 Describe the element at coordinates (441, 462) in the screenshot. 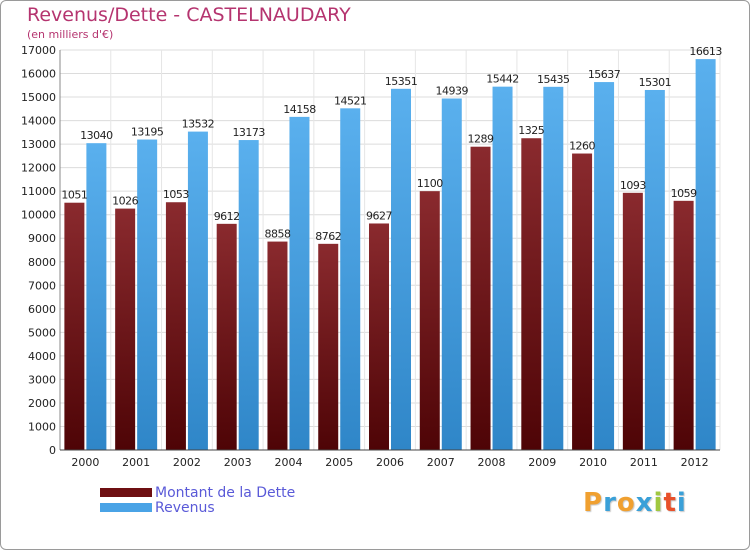

I see `x-tick-label: 2007` at that location.